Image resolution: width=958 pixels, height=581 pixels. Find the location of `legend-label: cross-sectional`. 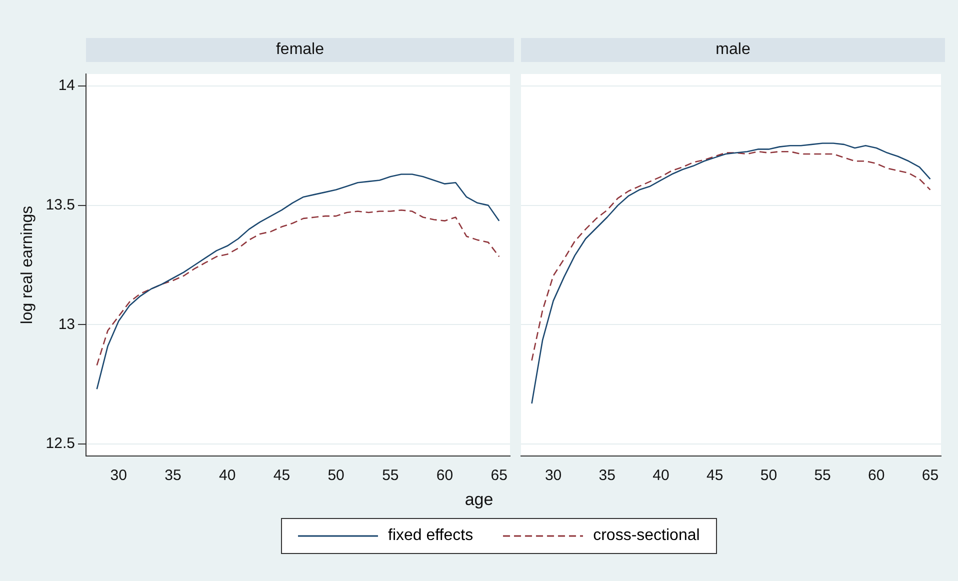

legend-label: cross-sectional is located at coordinates (646, 536).